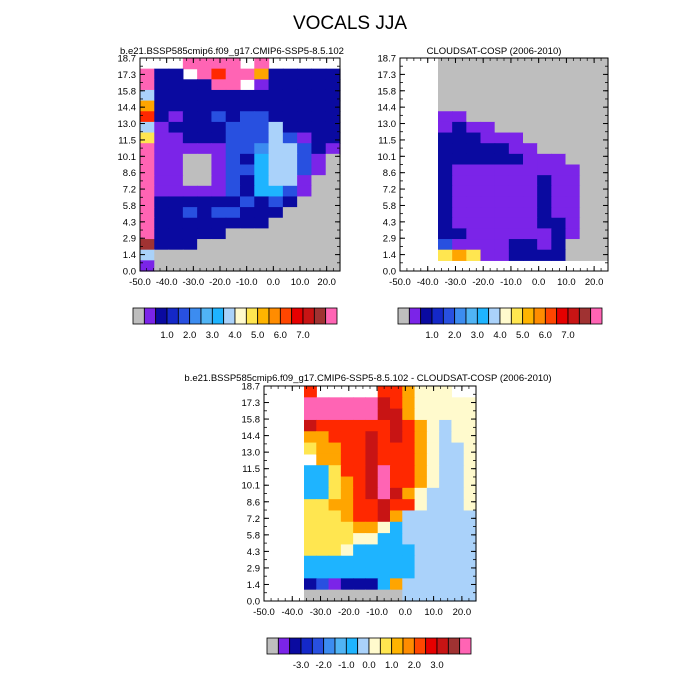 The height and width of the screenshot is (700, 700). Describe the element at coordinates (212, 335) in the screenshot. I see `colorbar-label: 3.0` at that location.